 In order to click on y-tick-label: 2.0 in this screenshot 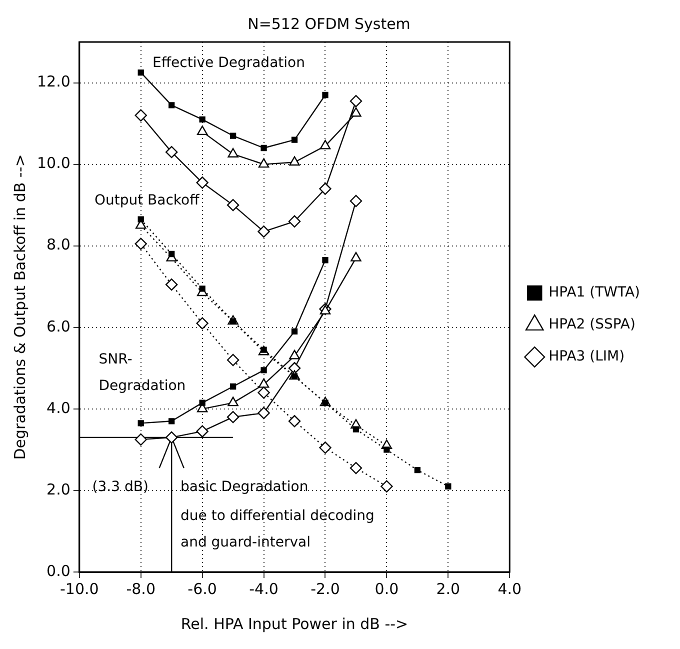, I will do `click(58, 489)`.